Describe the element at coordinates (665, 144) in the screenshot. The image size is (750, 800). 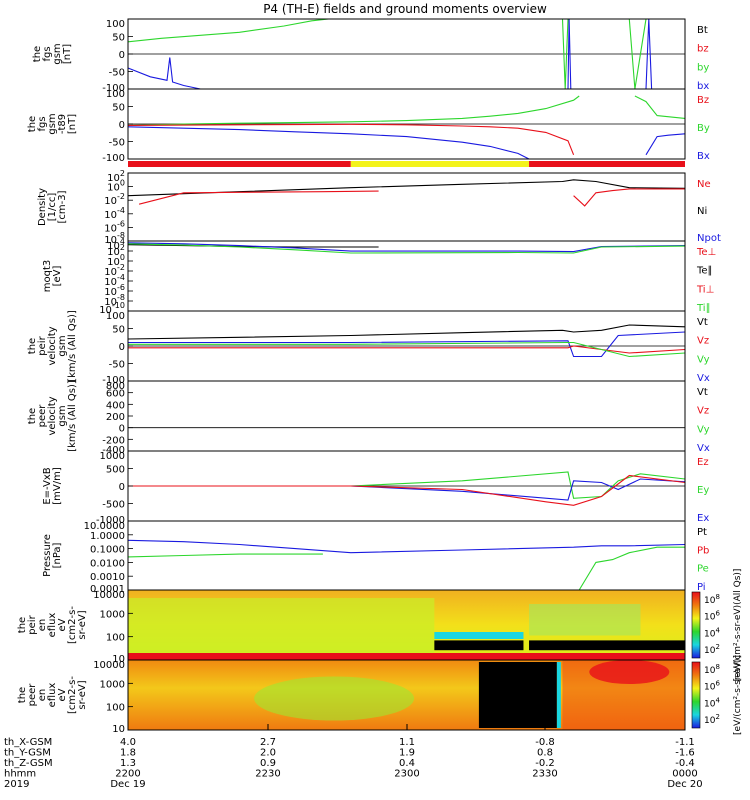
I see `series-line-Bx` at that location.